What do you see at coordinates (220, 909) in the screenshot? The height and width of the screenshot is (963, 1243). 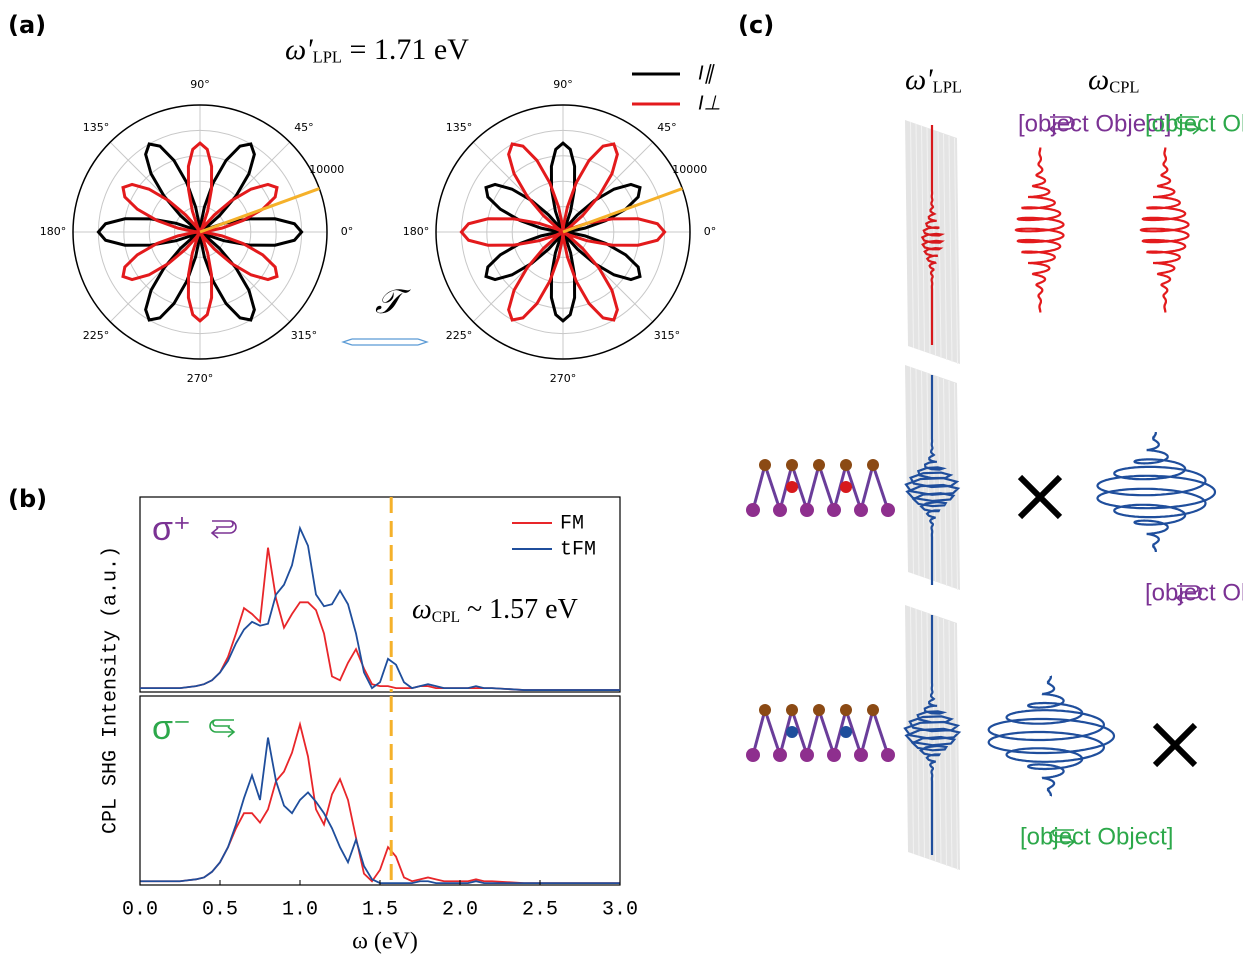 I see `x-tick-label: 0.5` at bounding box center [220, 909].